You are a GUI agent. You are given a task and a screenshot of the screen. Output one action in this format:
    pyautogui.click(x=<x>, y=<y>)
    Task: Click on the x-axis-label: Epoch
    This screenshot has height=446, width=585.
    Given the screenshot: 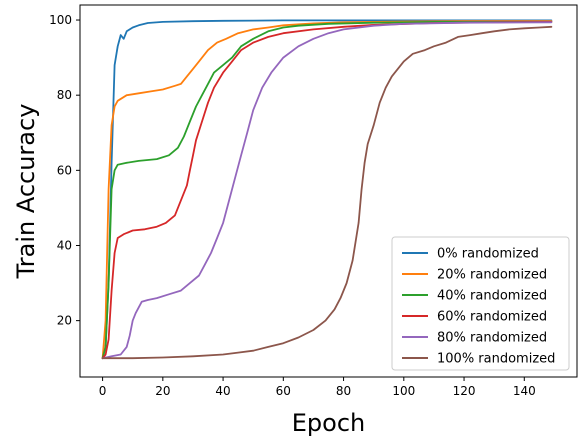 What is the action you would take?
    pyautogui.click(x=329, y=423)
    